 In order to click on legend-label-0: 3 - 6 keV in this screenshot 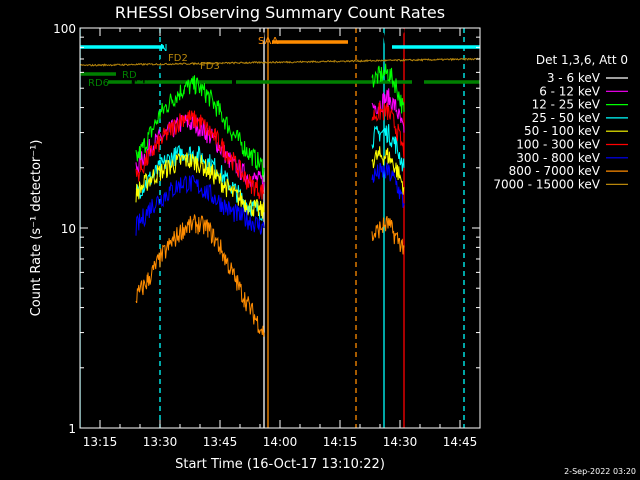, I will do `click(574, 78)`.